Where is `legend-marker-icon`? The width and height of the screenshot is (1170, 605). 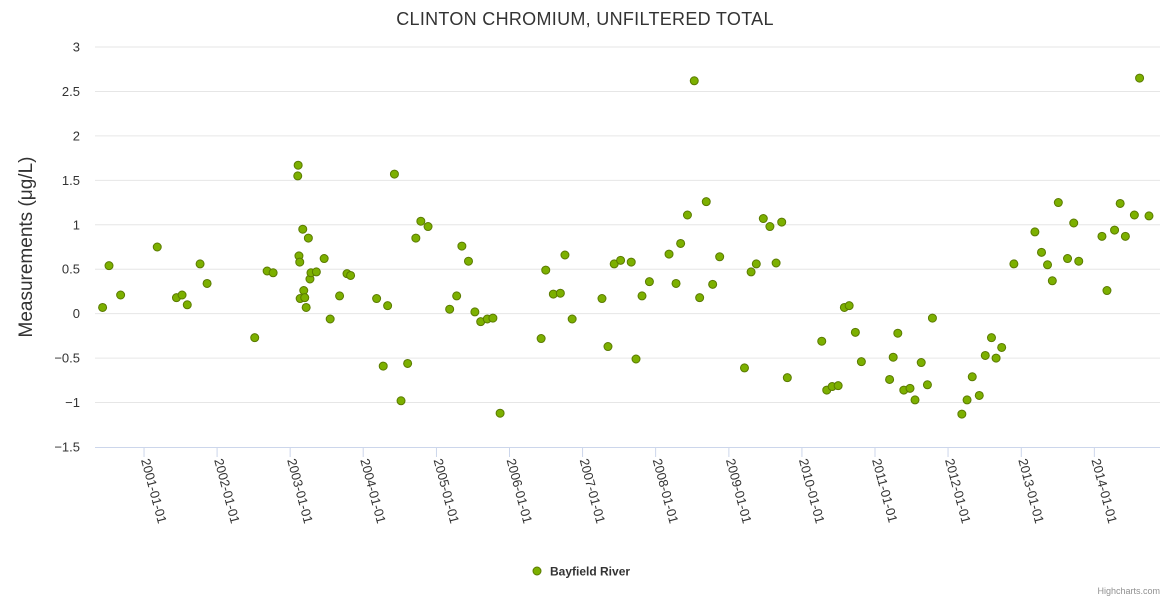
legend-marker-icon is located at coordinates (537, 571).